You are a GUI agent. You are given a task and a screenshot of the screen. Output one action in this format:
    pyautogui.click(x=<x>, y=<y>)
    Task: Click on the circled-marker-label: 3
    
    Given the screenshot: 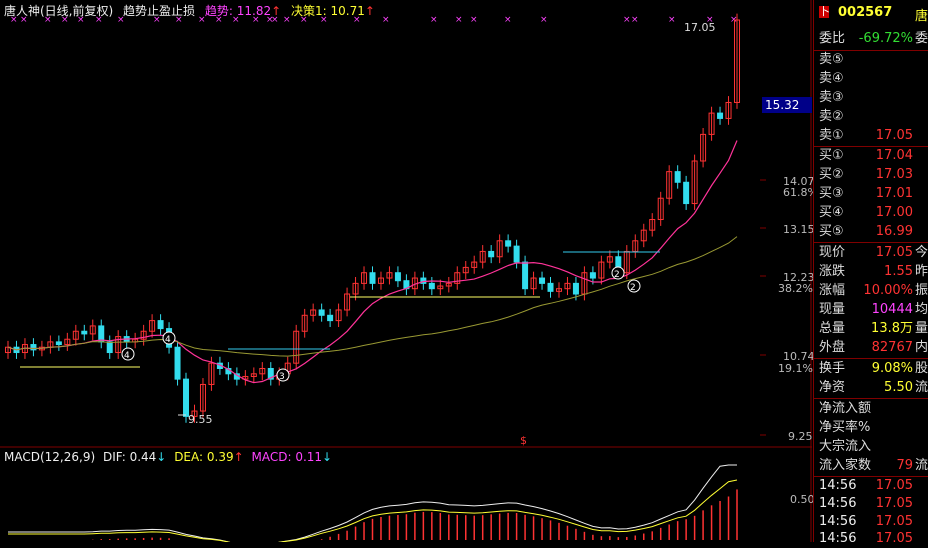 What is the action you would take?
    pyautogui.click(x=282, y=377)
    